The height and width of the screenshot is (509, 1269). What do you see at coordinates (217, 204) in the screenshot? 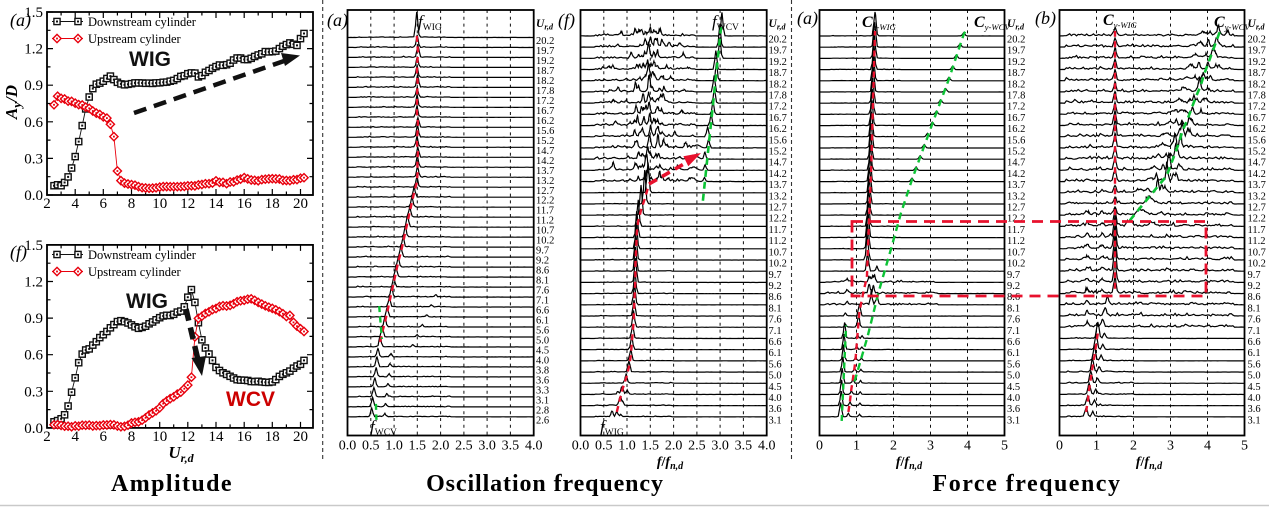
I see `svg-text: 14` at bounding box center [217, 204].